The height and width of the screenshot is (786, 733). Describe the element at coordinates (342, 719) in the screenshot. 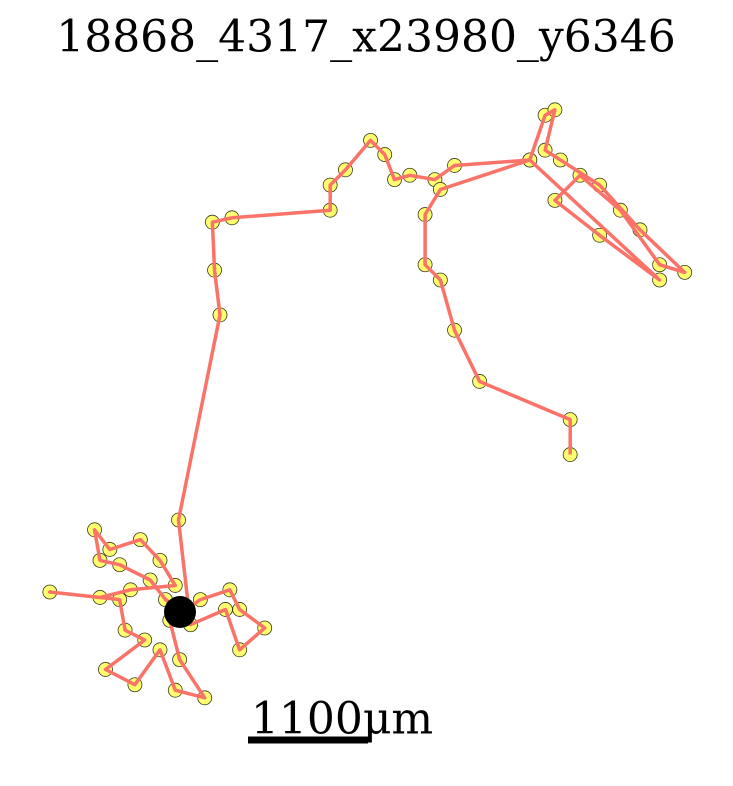

I see `scale-bar-label: 1100μm` at that location.